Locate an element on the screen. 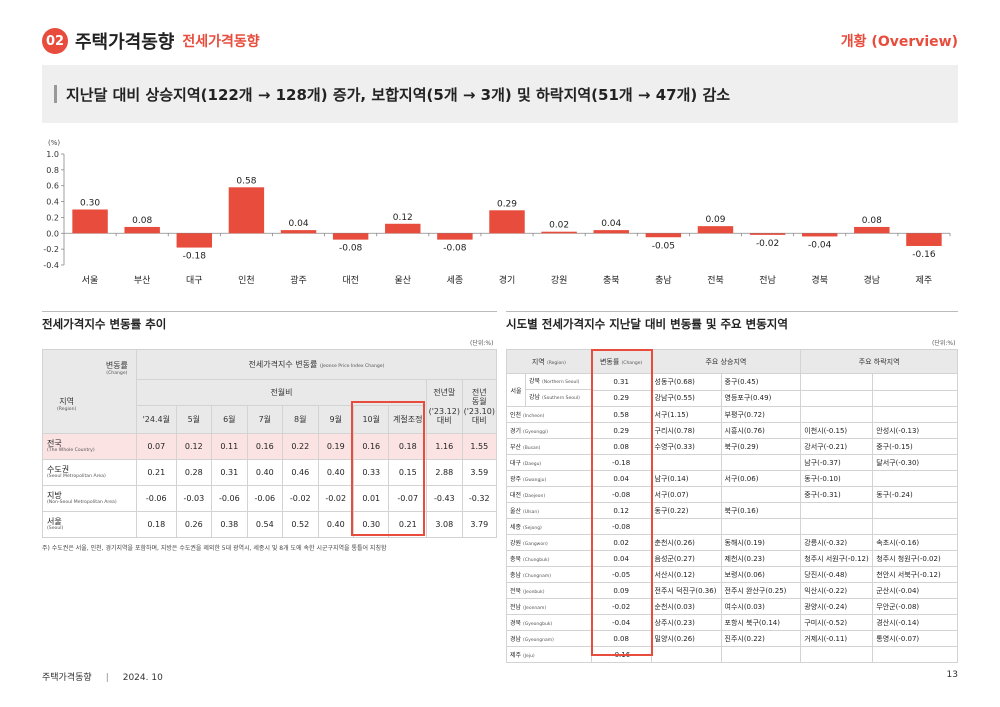  row-region: 부산 (Busan) is located at coordinates (549, 446).